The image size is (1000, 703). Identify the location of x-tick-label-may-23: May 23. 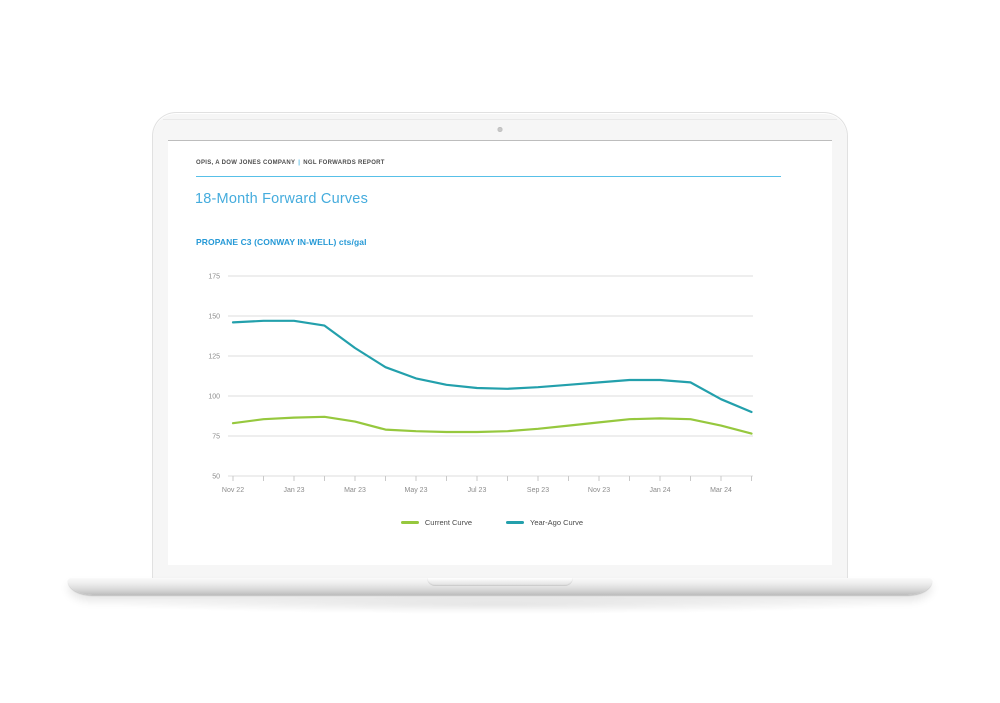
(416, 490).